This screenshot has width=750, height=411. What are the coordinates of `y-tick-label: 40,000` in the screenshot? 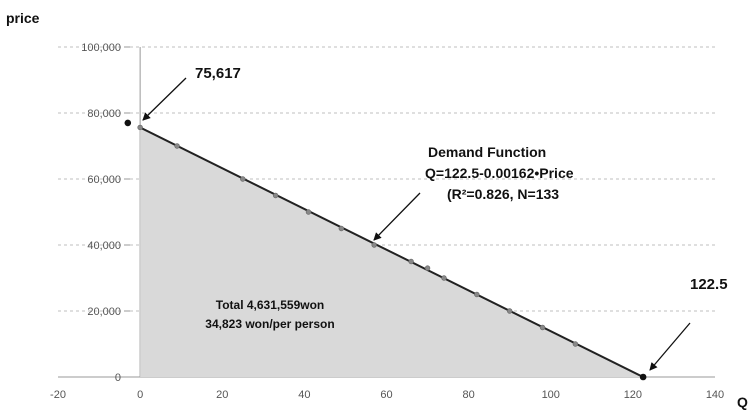 It's located at (104, 246).